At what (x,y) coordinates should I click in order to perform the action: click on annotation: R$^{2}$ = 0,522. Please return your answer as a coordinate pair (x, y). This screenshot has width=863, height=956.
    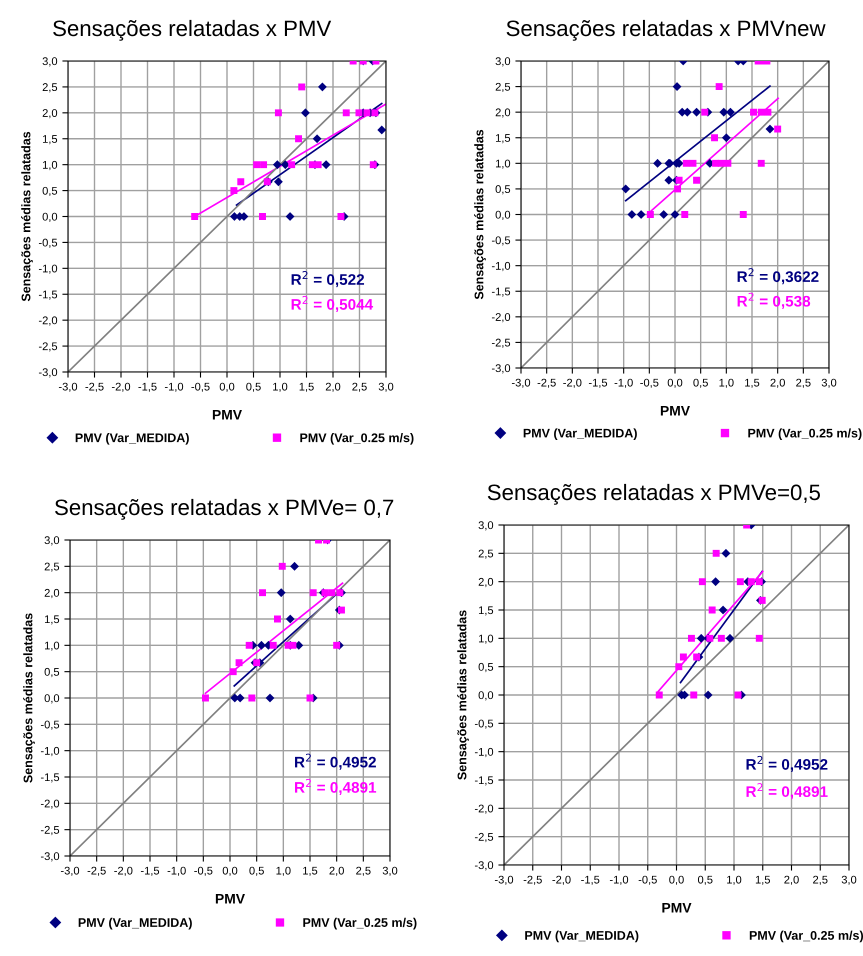
    Looking at the image, I should click on (328, 279).